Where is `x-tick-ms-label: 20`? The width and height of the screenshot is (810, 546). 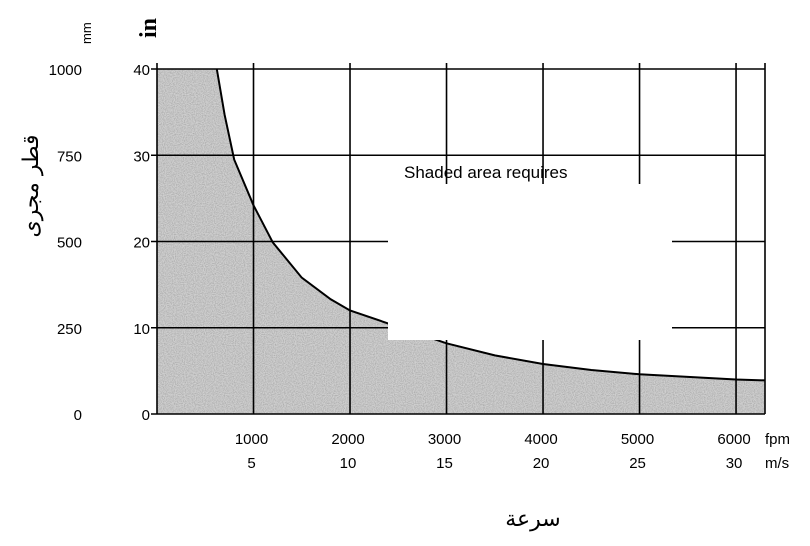
x-tick-ms-label: 20 is located at coordinates (541, 463).